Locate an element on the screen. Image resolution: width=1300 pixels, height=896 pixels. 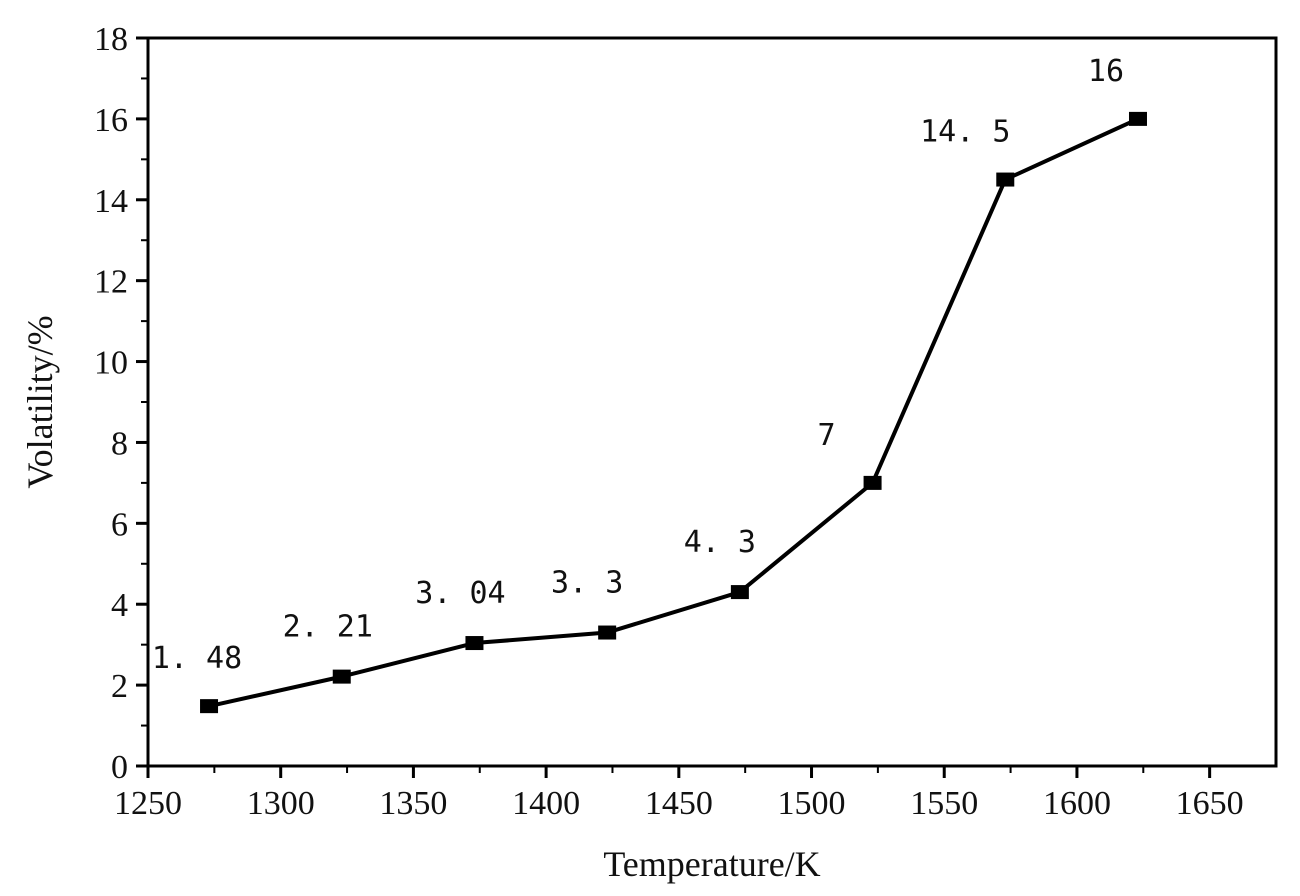
x-tick-label: 1250 is located at coordinates (148, 803).